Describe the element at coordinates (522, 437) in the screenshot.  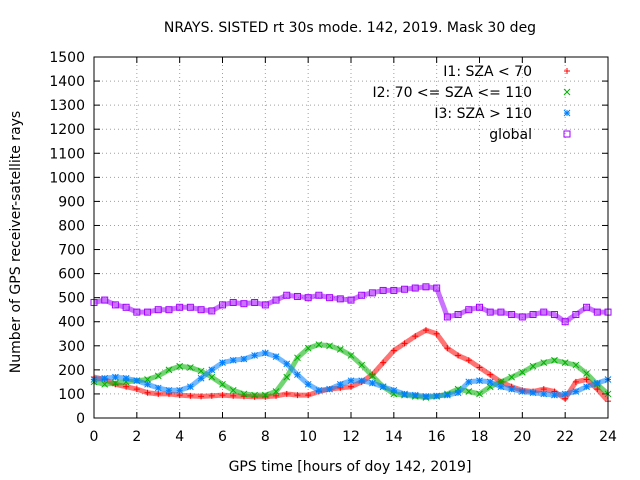
I see `x-tick-label: 20` at that location.